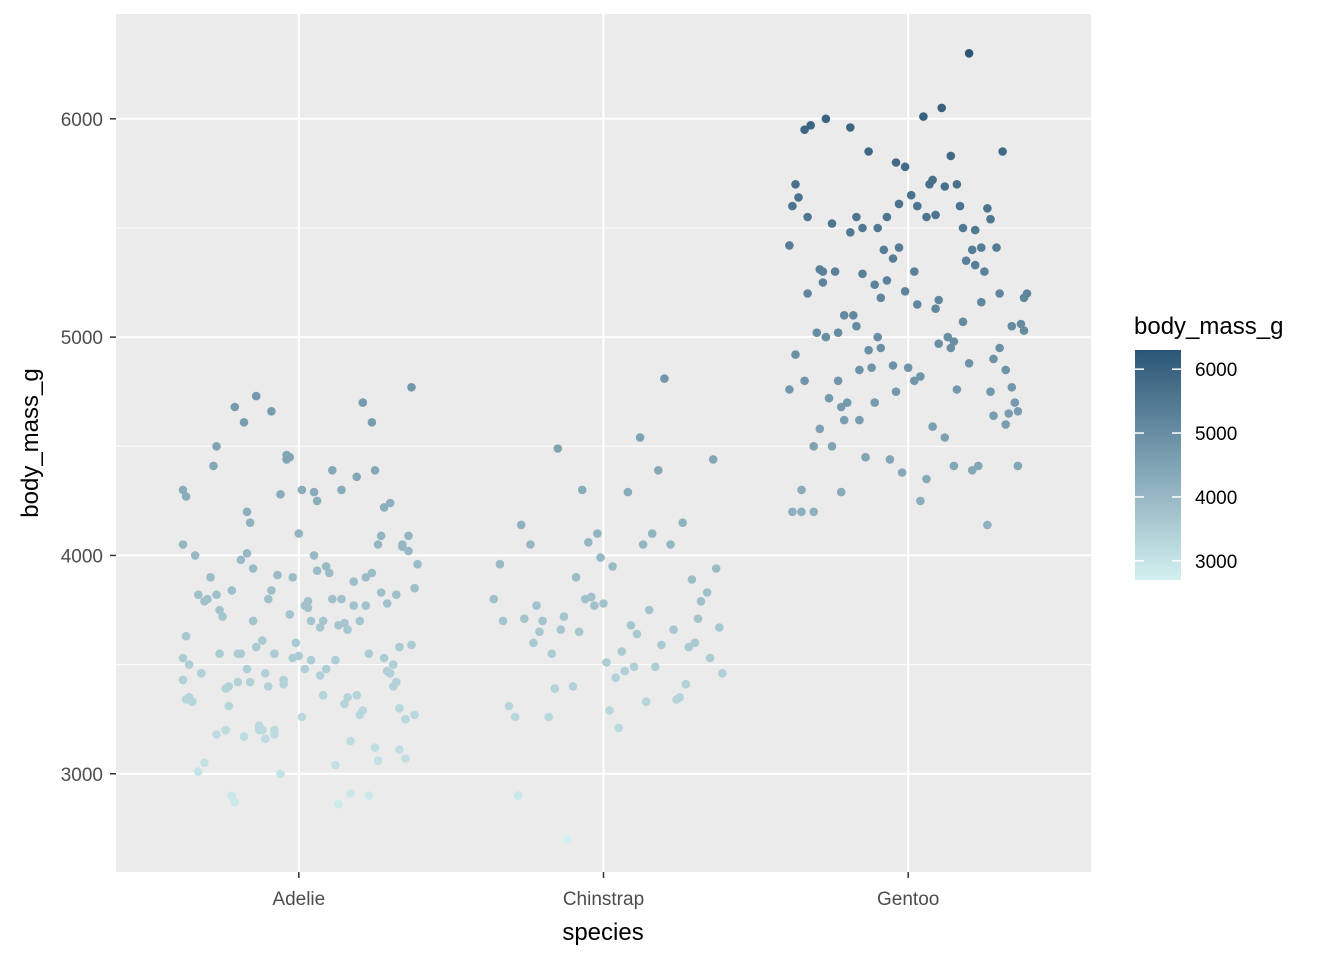 The width and height of the screenshot is (1344, 960). I want to click on y-axis: 3000 4000 5000 6000, so click(88, 448).